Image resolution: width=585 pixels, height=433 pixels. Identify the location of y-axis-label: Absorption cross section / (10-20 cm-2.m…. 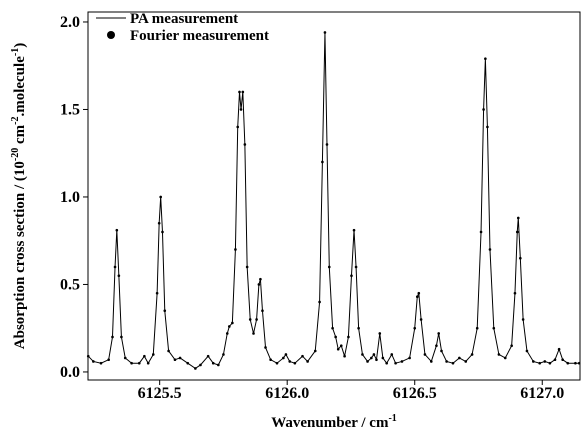
(19, 196).